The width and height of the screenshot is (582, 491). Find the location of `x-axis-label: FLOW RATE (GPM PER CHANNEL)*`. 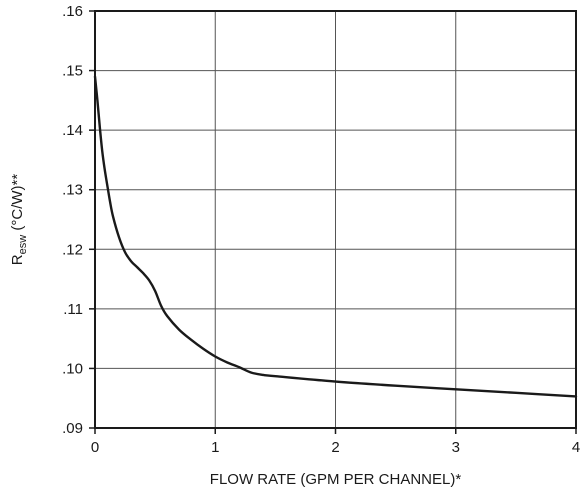

x-axis-label: FLOW RATE (GPM PER CHANNEL)* is located at coordinates (336, 479).